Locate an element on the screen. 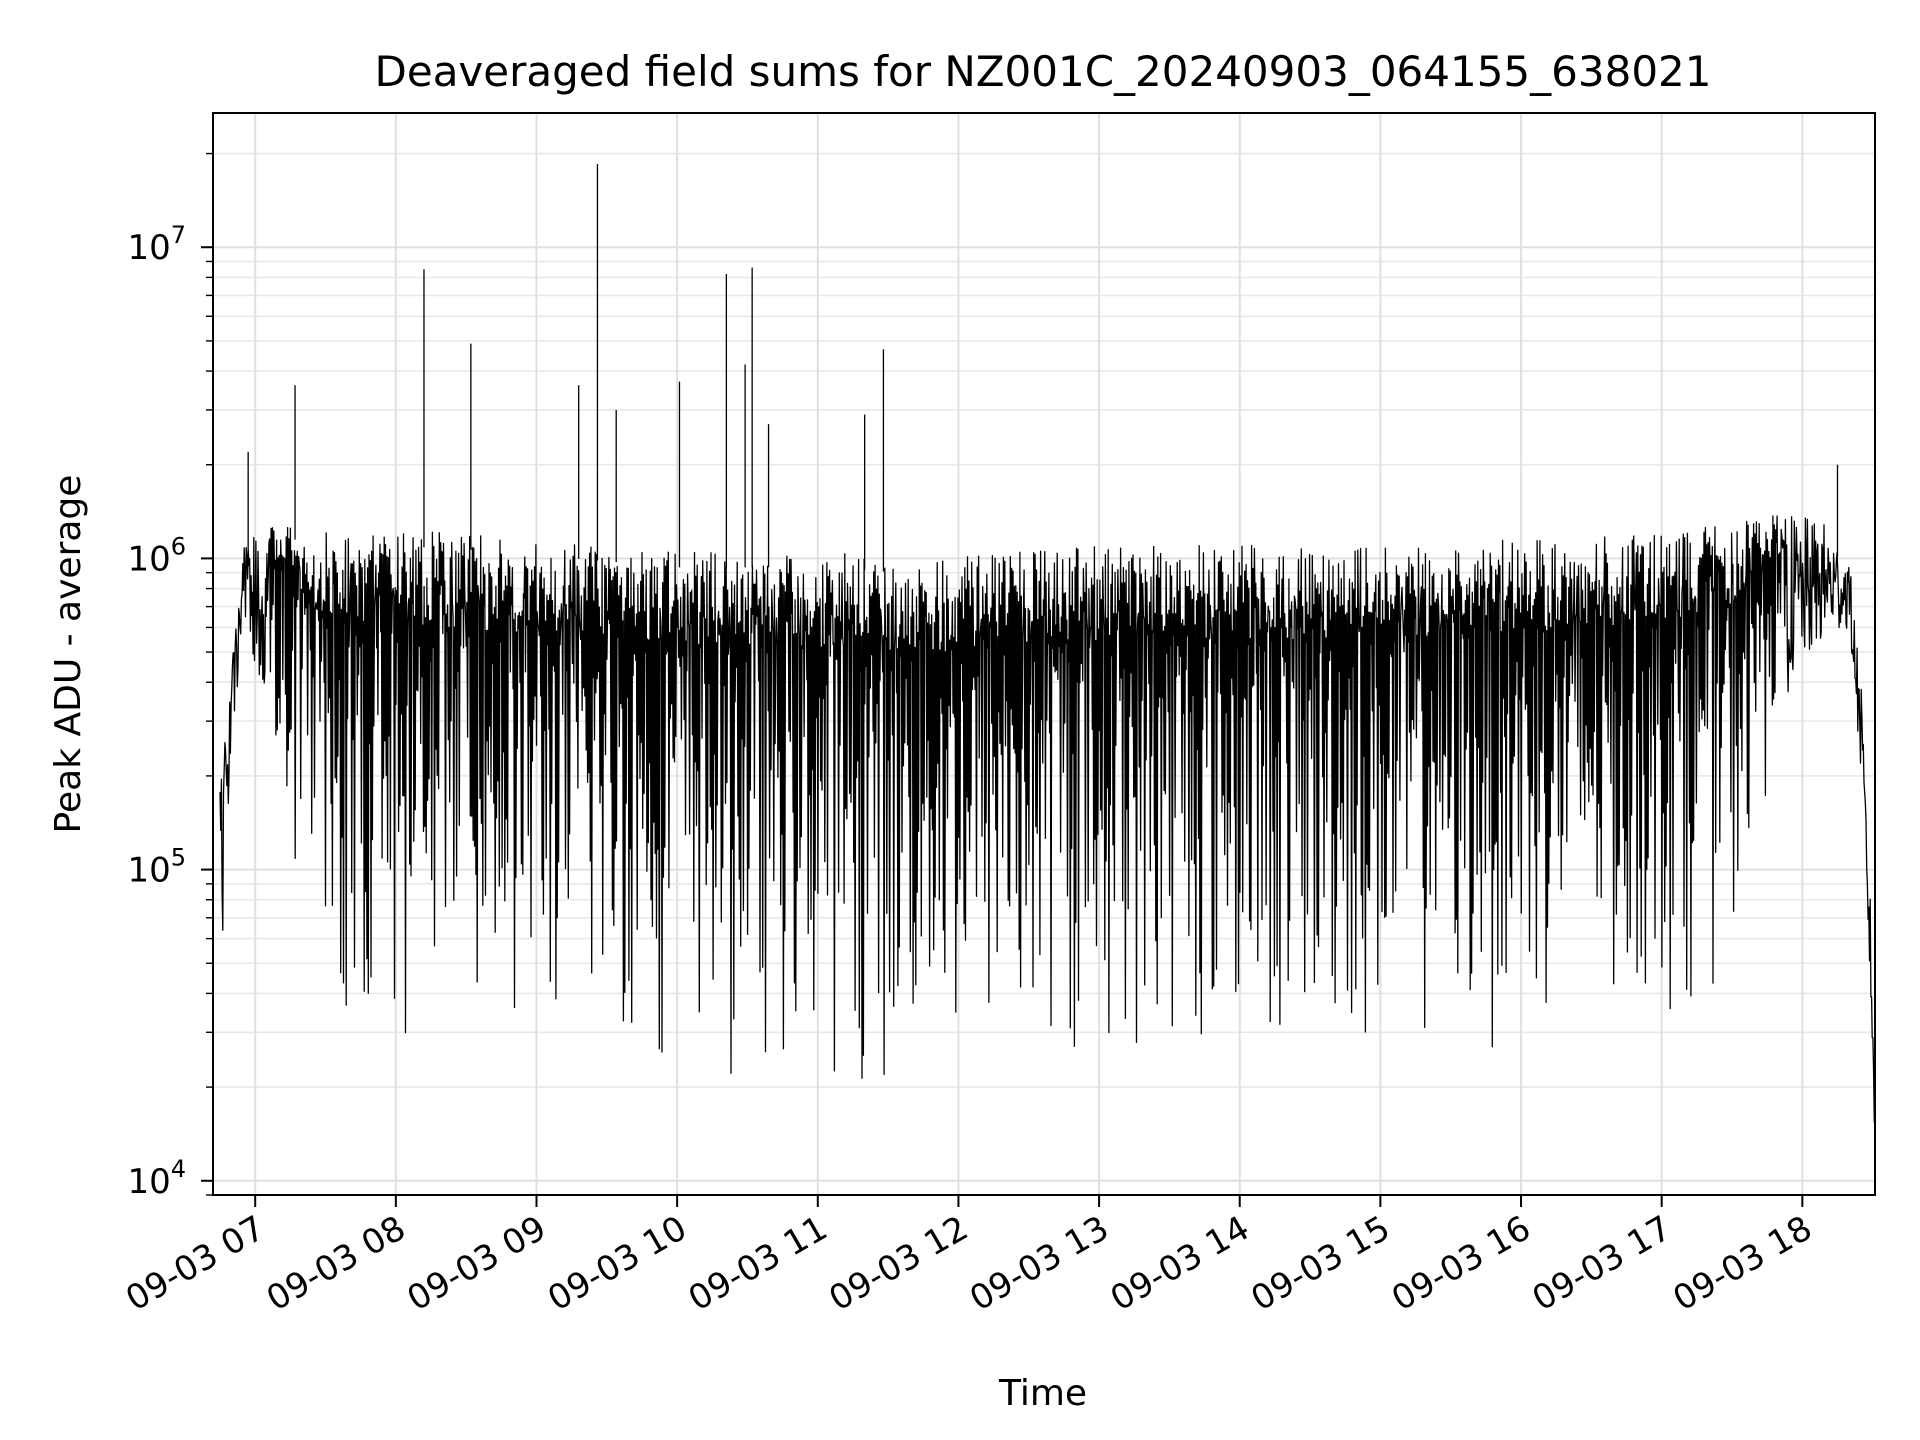 The image size is (1920, 1440). x-tick-label: 09-03 16 is located at coordinates (1461, 1263).